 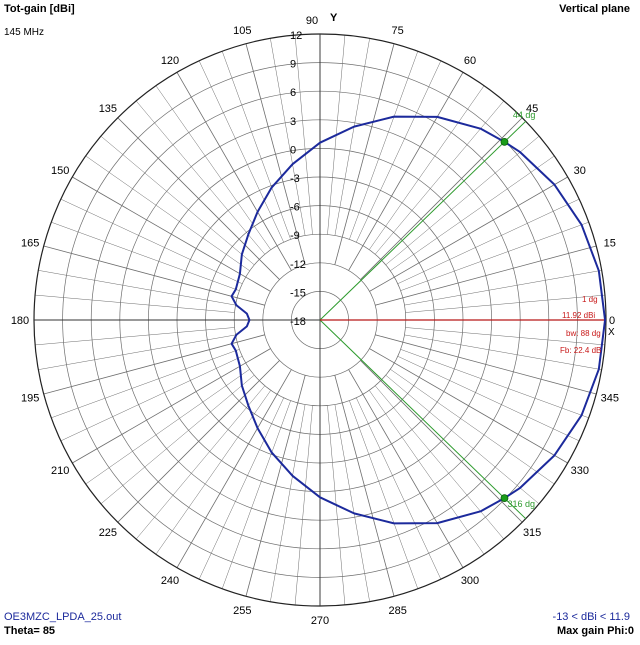 What do you see at coordinates (295, 179) in the screenshot?
I see `radial-tick-label: -3` at bounding box center [295, 179].